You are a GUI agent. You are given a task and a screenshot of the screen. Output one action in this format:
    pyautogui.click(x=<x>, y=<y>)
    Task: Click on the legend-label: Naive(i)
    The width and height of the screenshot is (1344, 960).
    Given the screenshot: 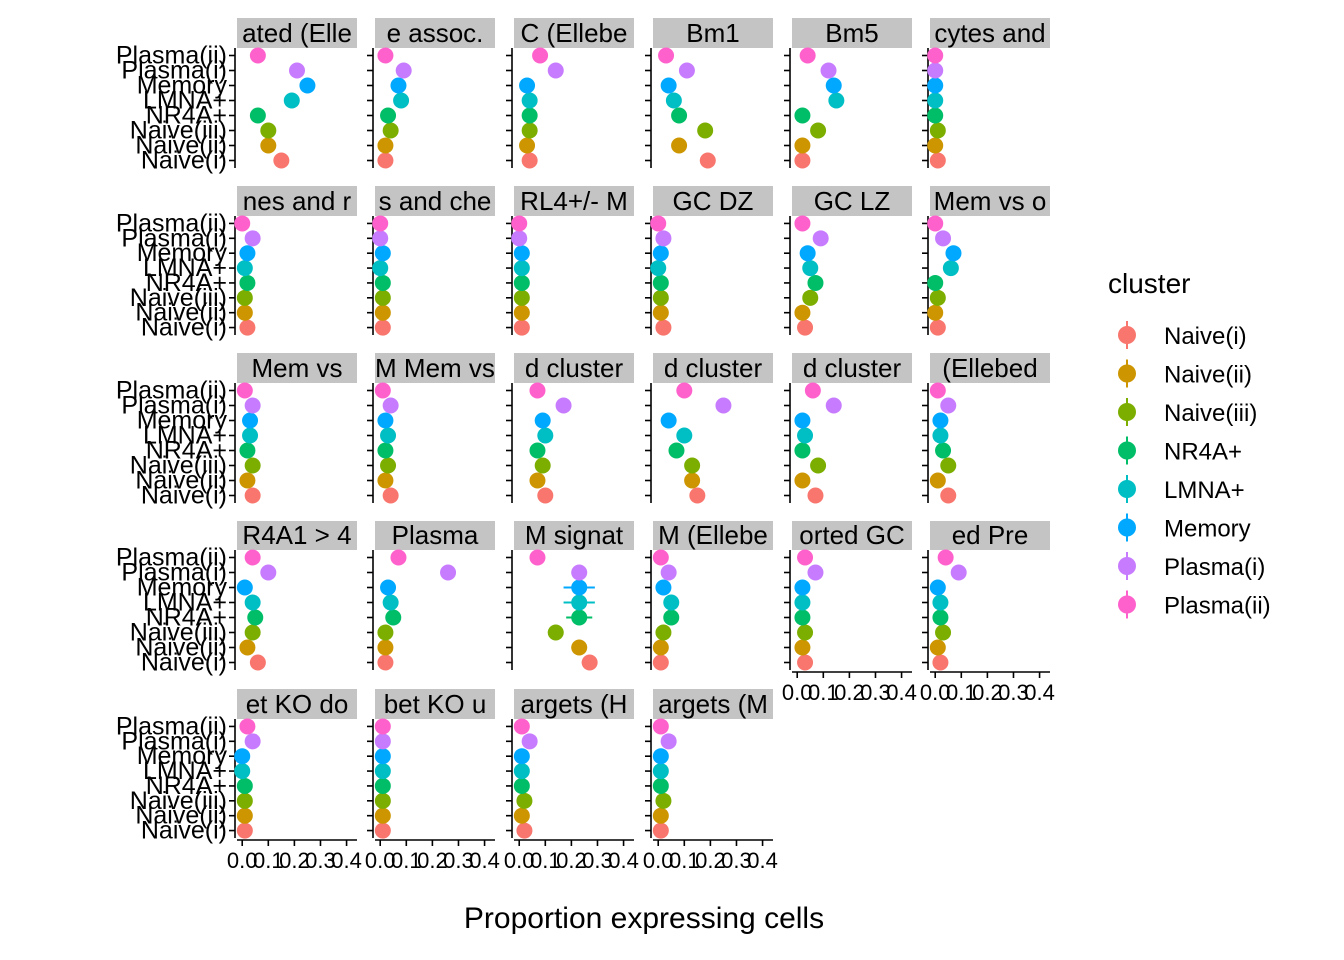 What is the action you would take?
    pyautogui.click(x=1205, y=336)
    